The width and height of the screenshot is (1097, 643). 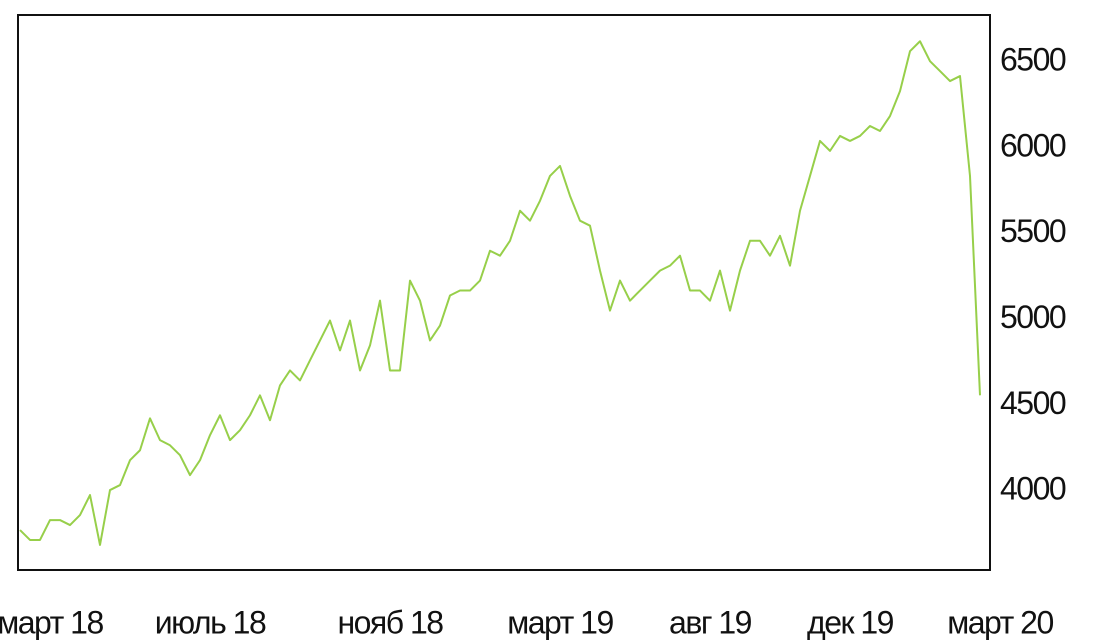 What do you see at coordinates (1033, 317) in the screenshot?
I see `y-tick-label: 5000` at bounding box center [1033, 317].